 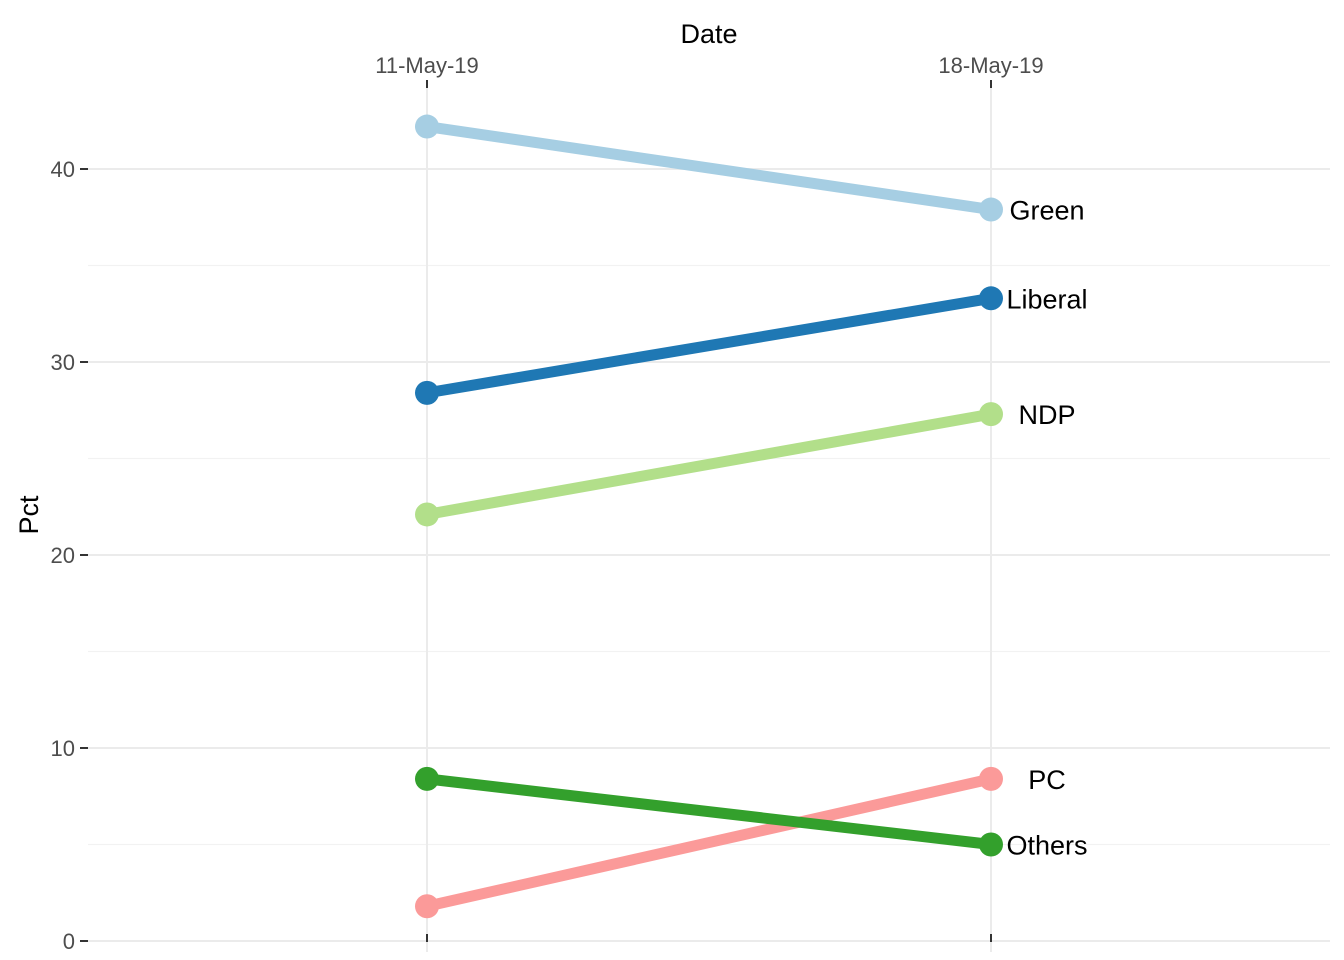 I want to click on y-tick-label: 10, so click(x=63, y=748).